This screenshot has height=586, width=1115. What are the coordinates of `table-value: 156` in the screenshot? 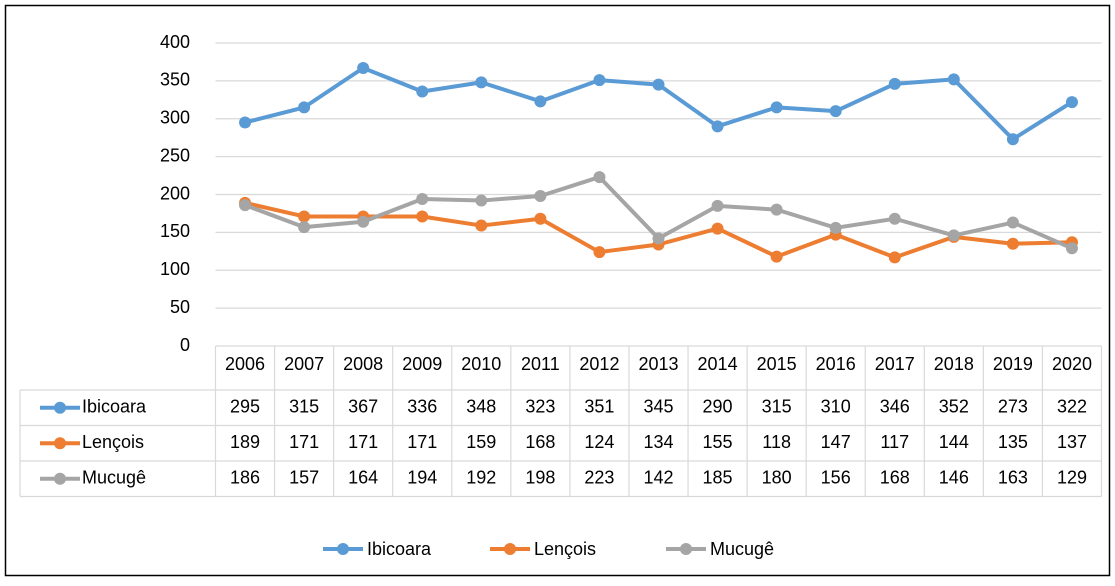 It's located at (836, 478).